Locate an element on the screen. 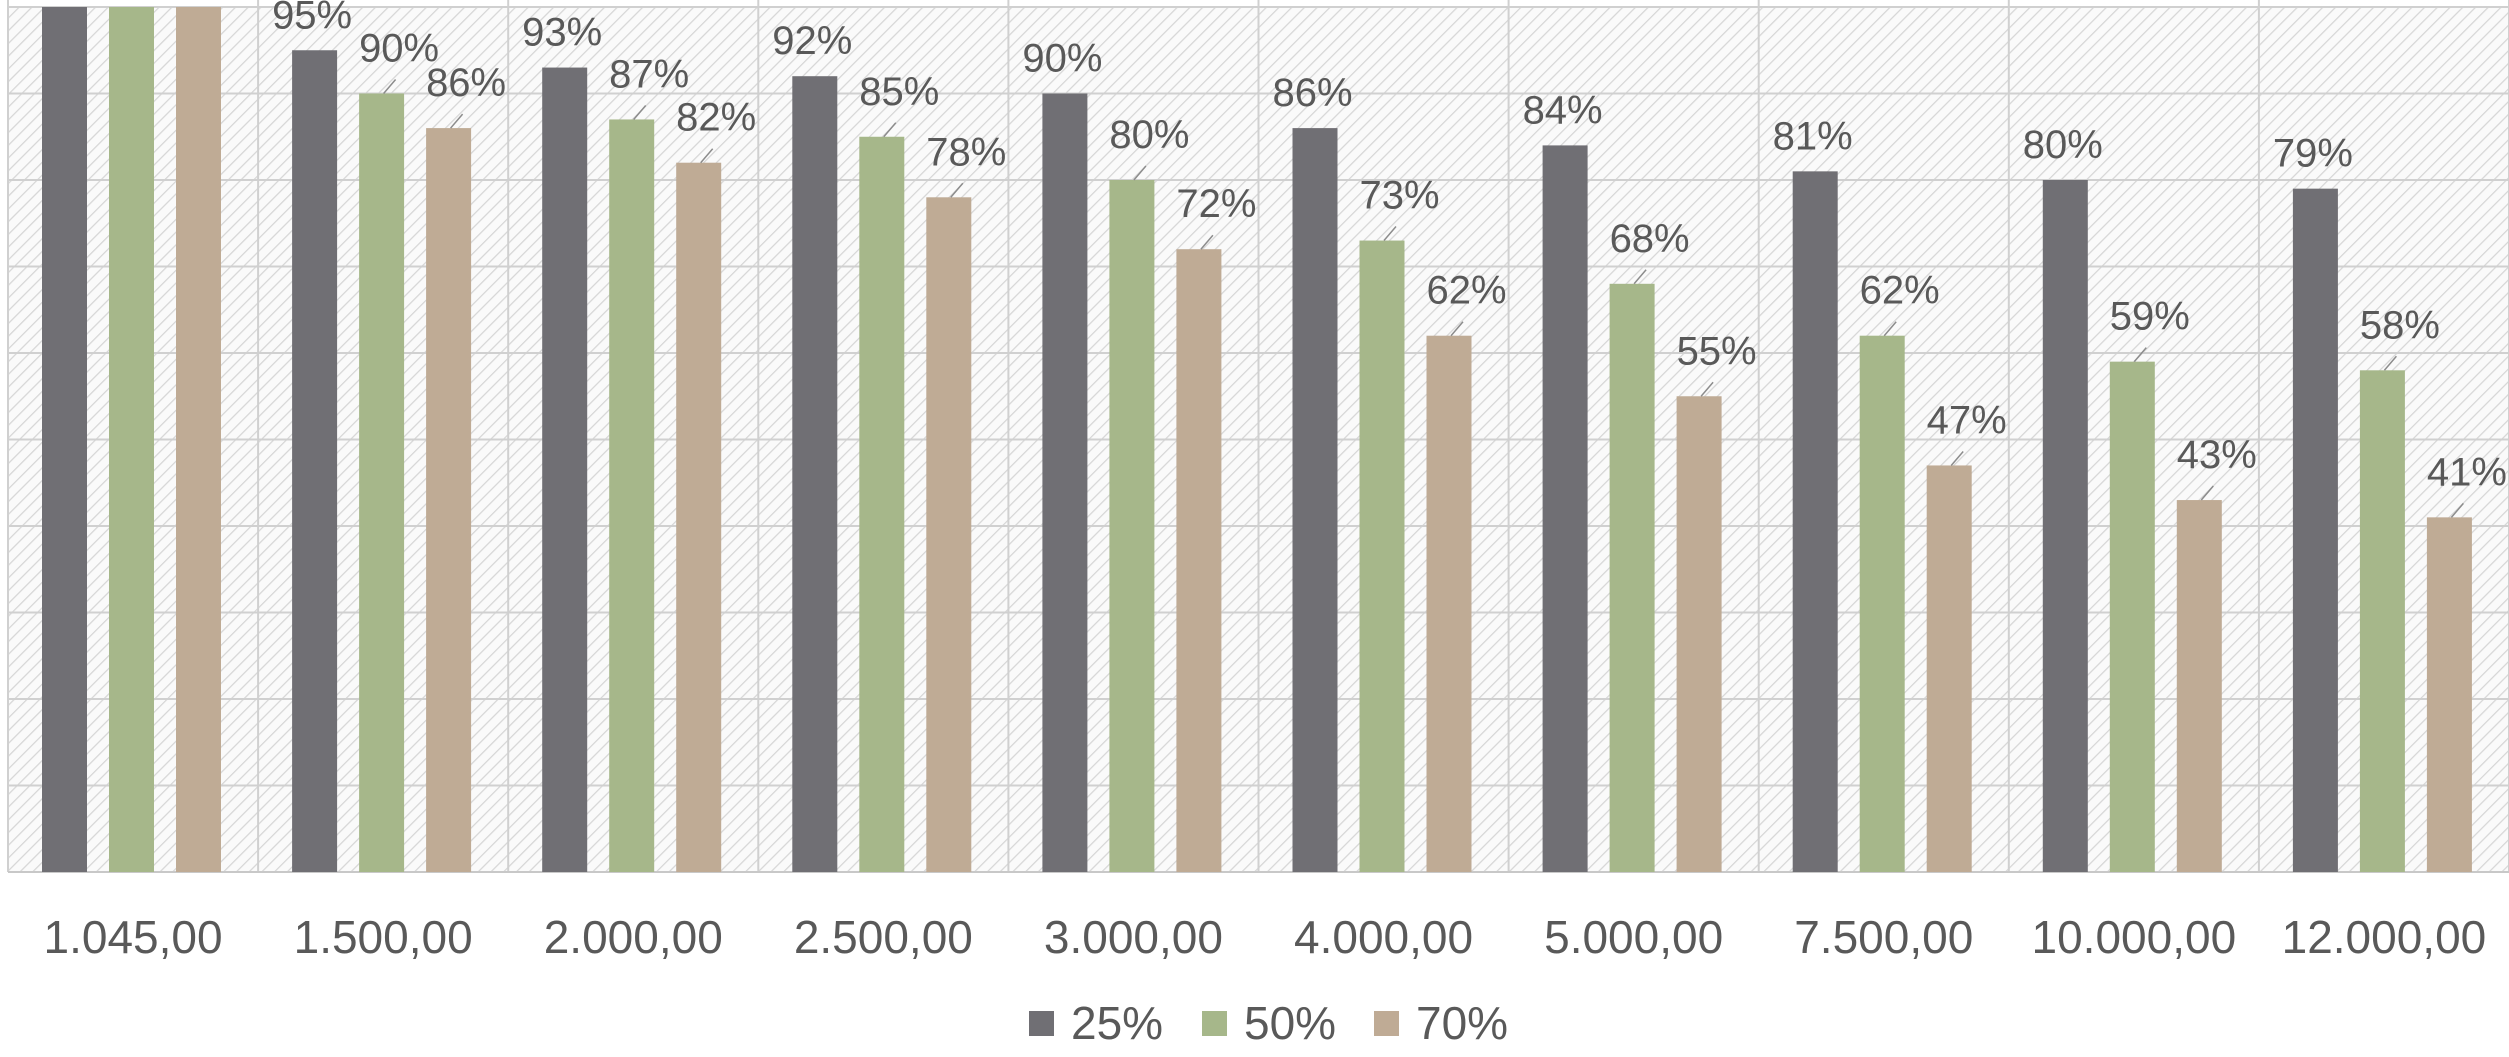  data-label: 58% is located at coordinates (2400, 325).